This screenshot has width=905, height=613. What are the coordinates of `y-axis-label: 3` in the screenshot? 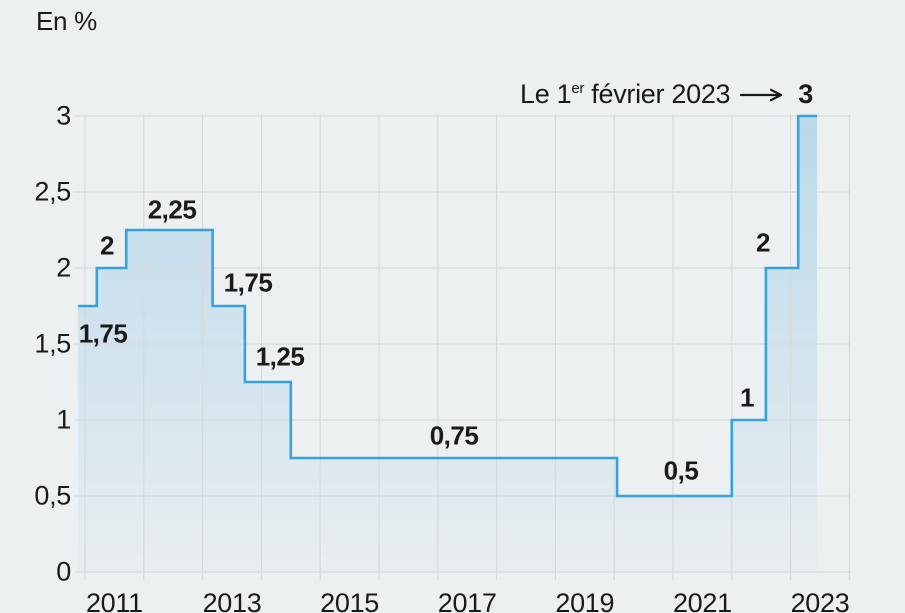 It's located at (63, 115).